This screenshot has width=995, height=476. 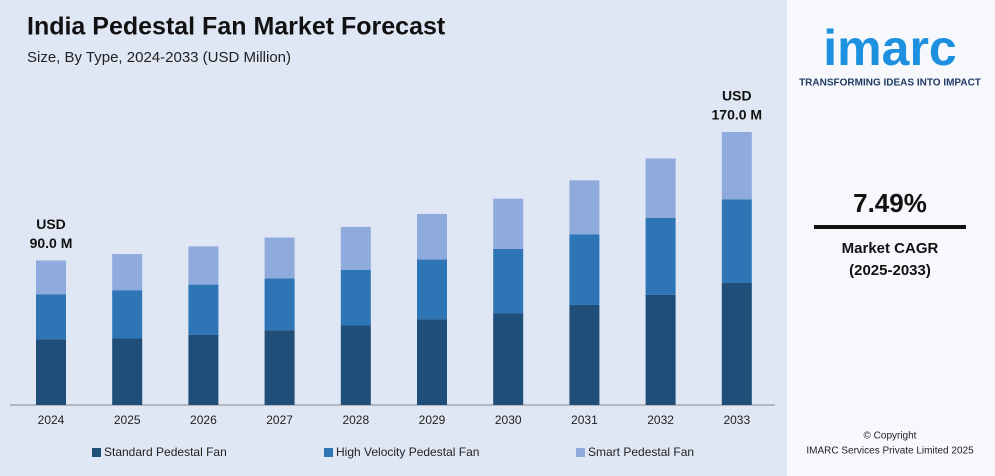 What do you see at coordinates (890, 203) in the screenshot?
I see `cagr-value: 7.49%` at bounding box center [890, 203].